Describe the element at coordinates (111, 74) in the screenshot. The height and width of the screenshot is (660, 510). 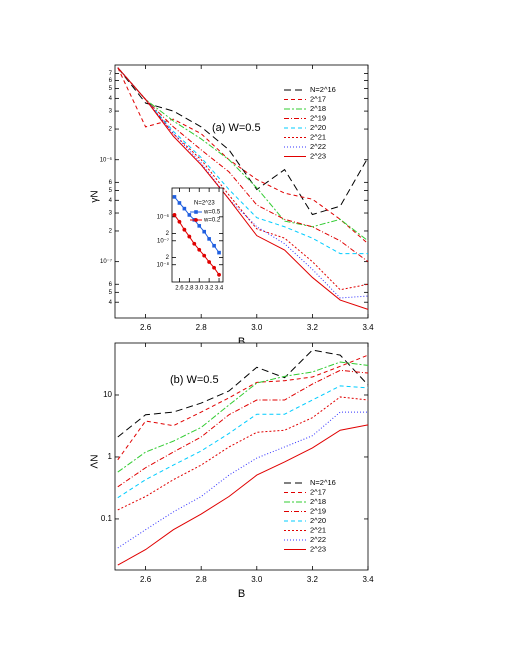
I see `y-tick-label: 7` at that location.